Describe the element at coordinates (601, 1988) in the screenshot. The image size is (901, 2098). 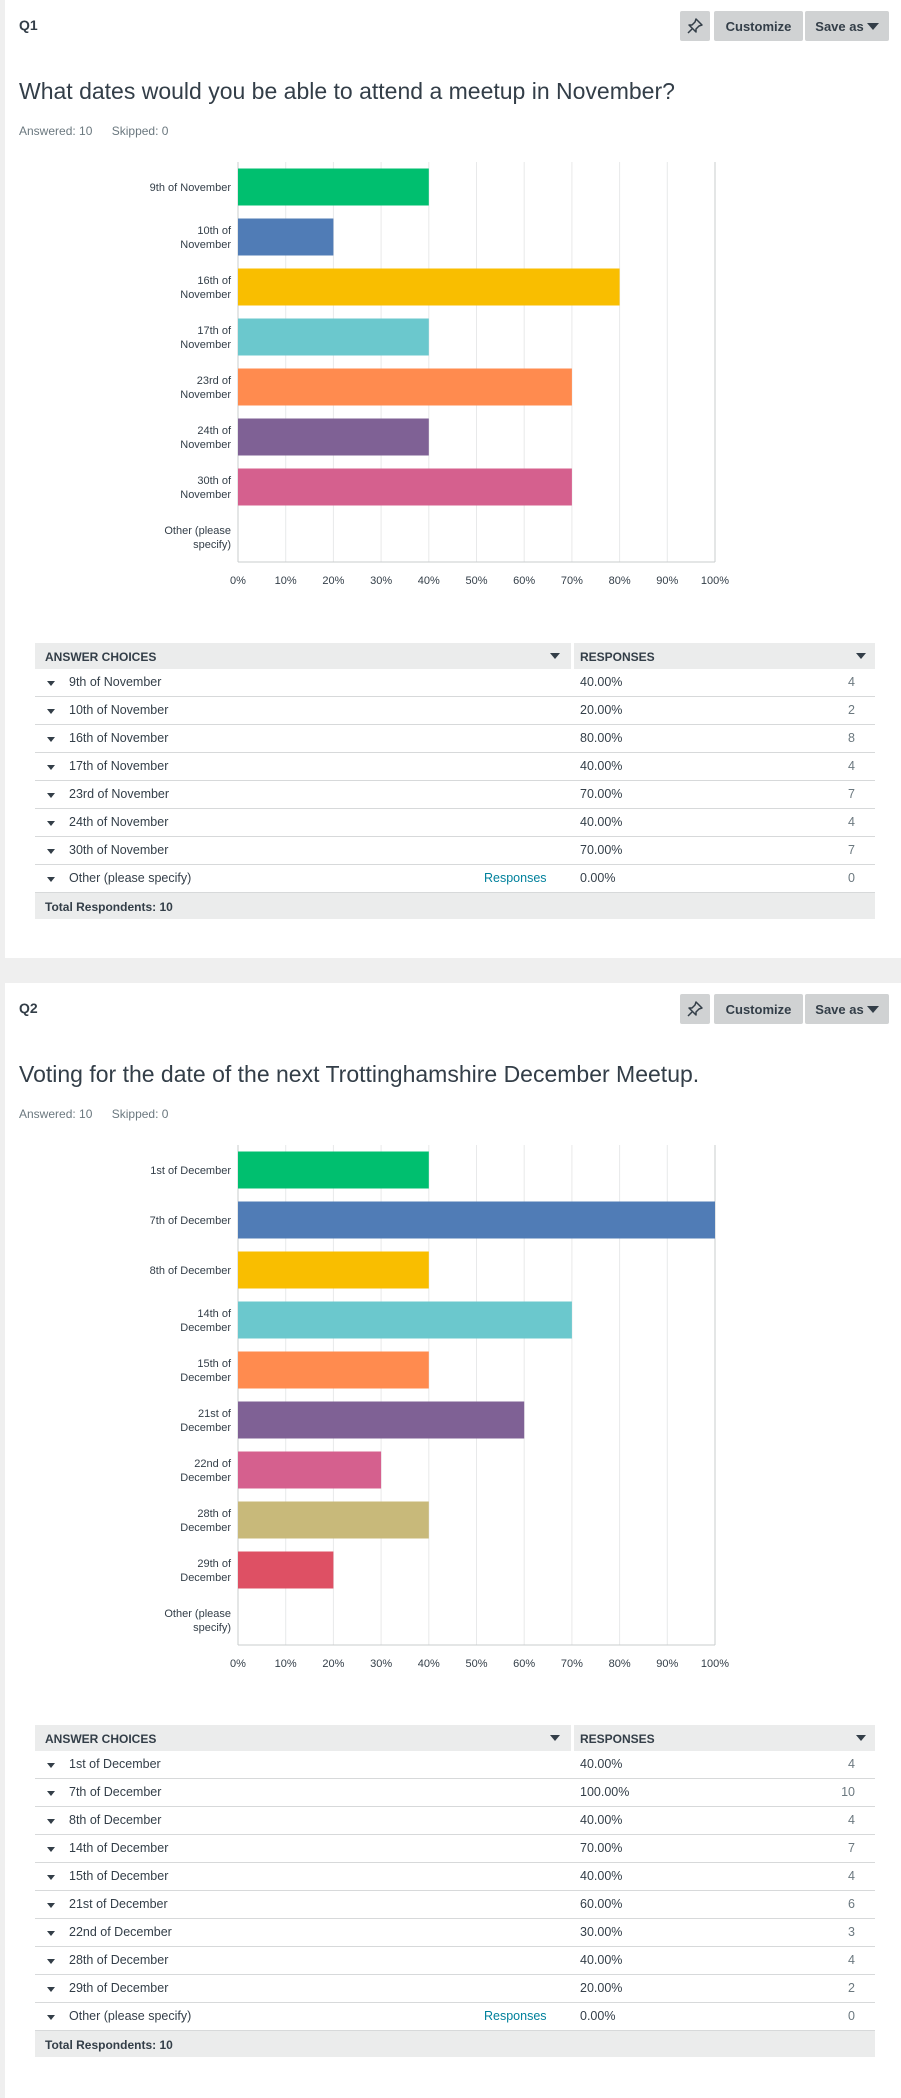
I see `response-percent: 20.00%` at that location.